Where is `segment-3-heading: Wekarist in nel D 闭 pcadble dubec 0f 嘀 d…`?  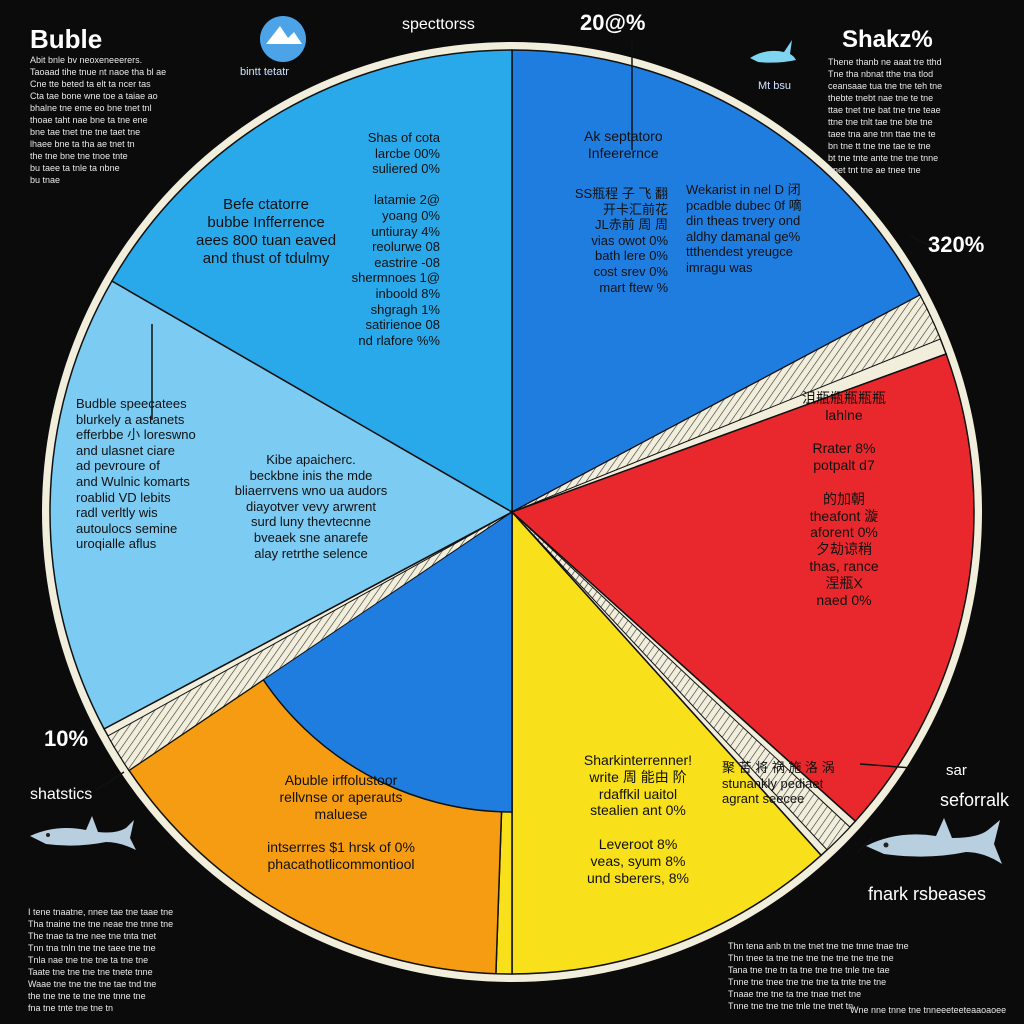 segment-3-heading: Wekarist in nel D 闭 pcadble dubec 0f 嘀 d… is located at coordinates (744, 228).